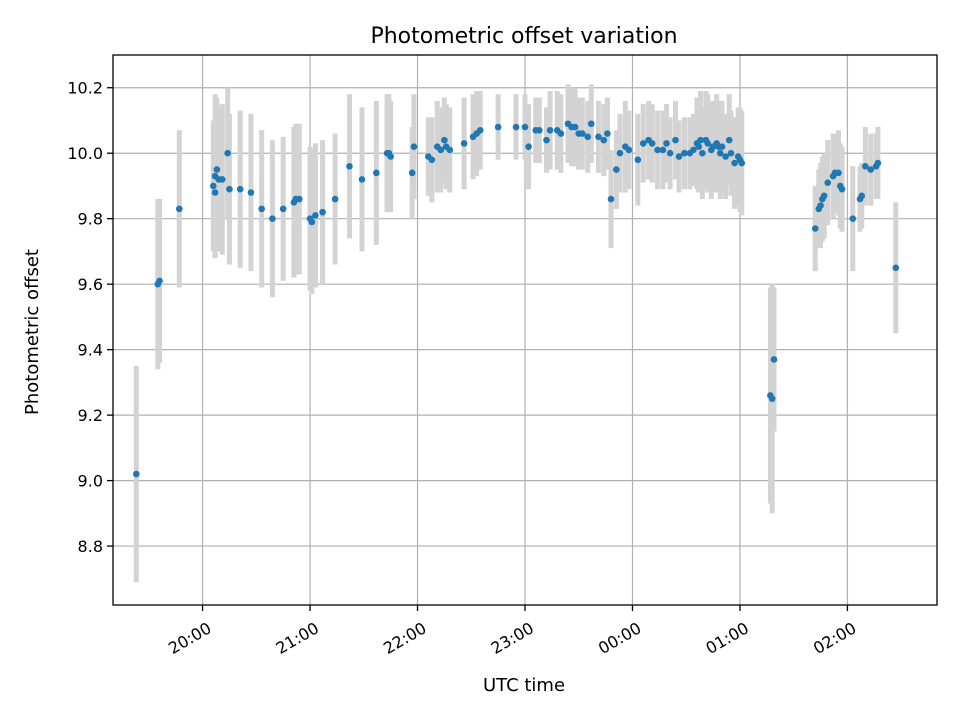 The width and height of the screenshot is (960, 720). Describe the element at coordinates (90, 481) in the screenshot. I see `y-tick-label: 9.0` at that location.